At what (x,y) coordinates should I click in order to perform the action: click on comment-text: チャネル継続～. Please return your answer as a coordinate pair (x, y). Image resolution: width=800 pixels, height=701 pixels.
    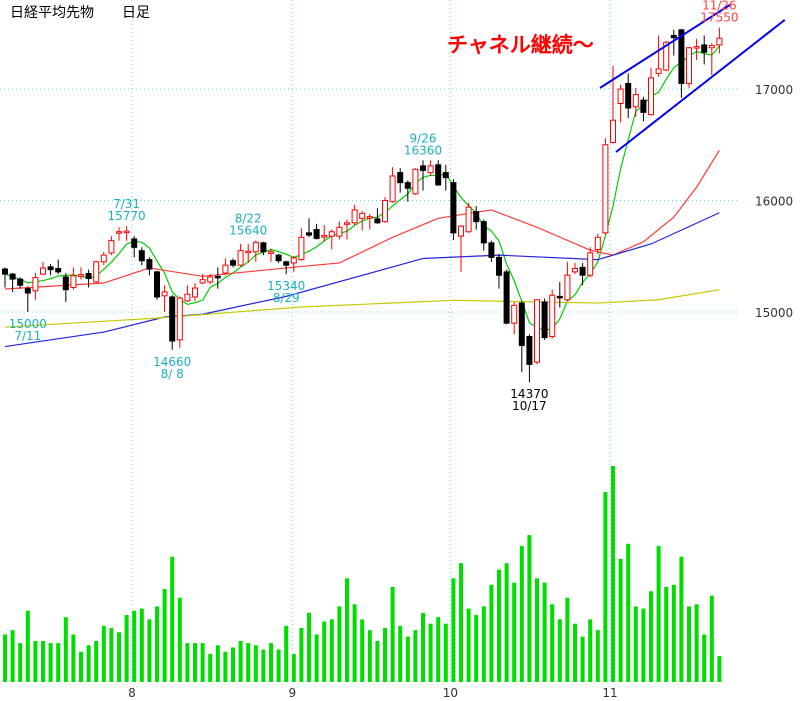
    Looking at the image, I should click on (520, 45).